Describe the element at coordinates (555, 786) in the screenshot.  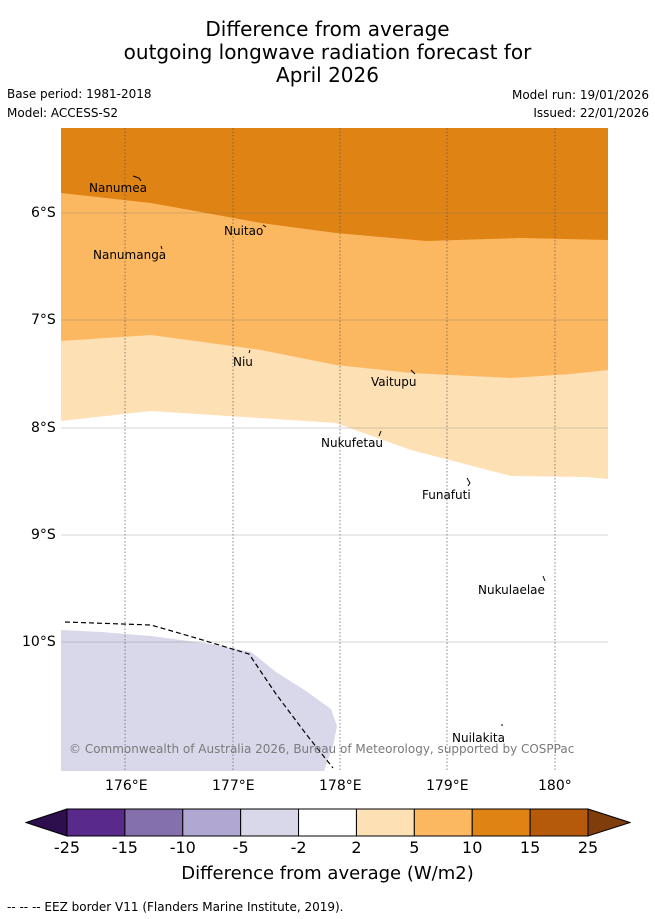
I see `lon-label-180: 180°` at that location.